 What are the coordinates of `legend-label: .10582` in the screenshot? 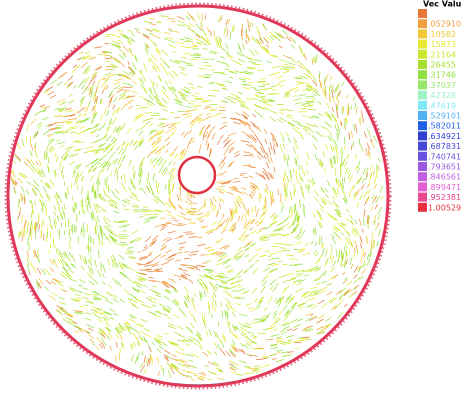 It's located at (442, 34).